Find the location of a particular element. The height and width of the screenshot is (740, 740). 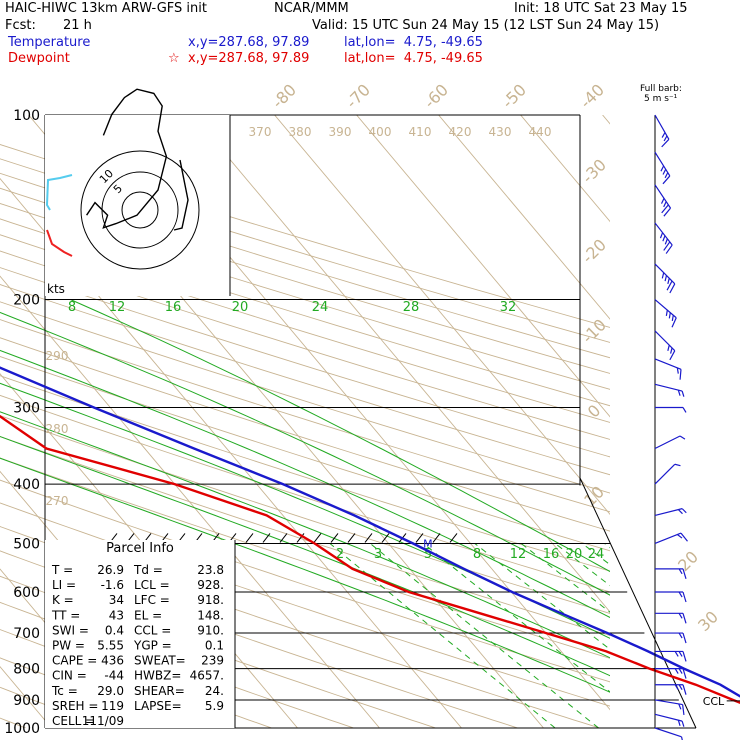

hodograph-trace-red is located at coordinates (59, 243).